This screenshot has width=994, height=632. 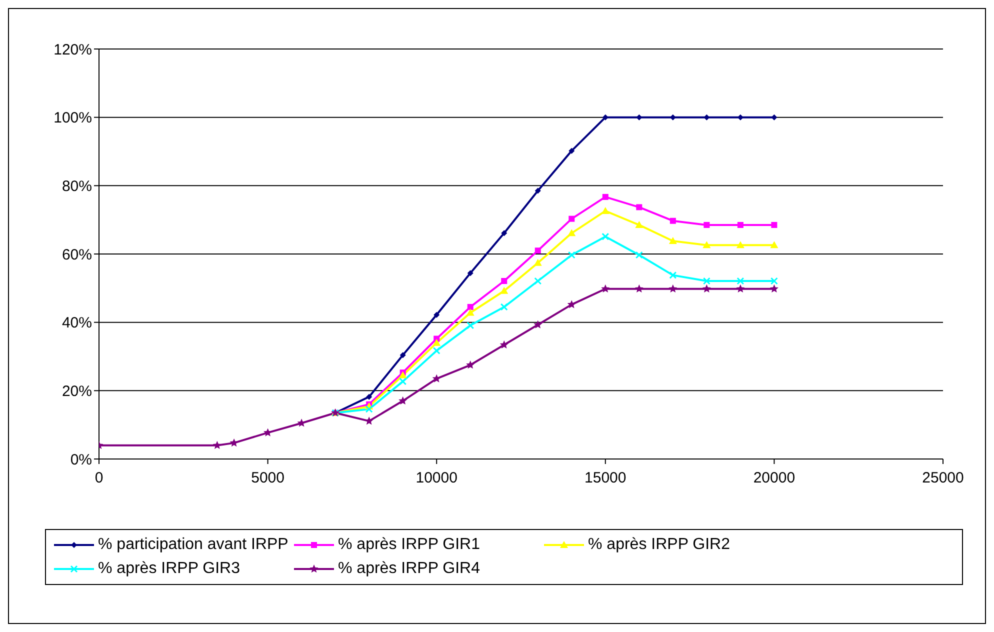 I want to click on y-tick-label: 60%, so click(x=77, y=255).